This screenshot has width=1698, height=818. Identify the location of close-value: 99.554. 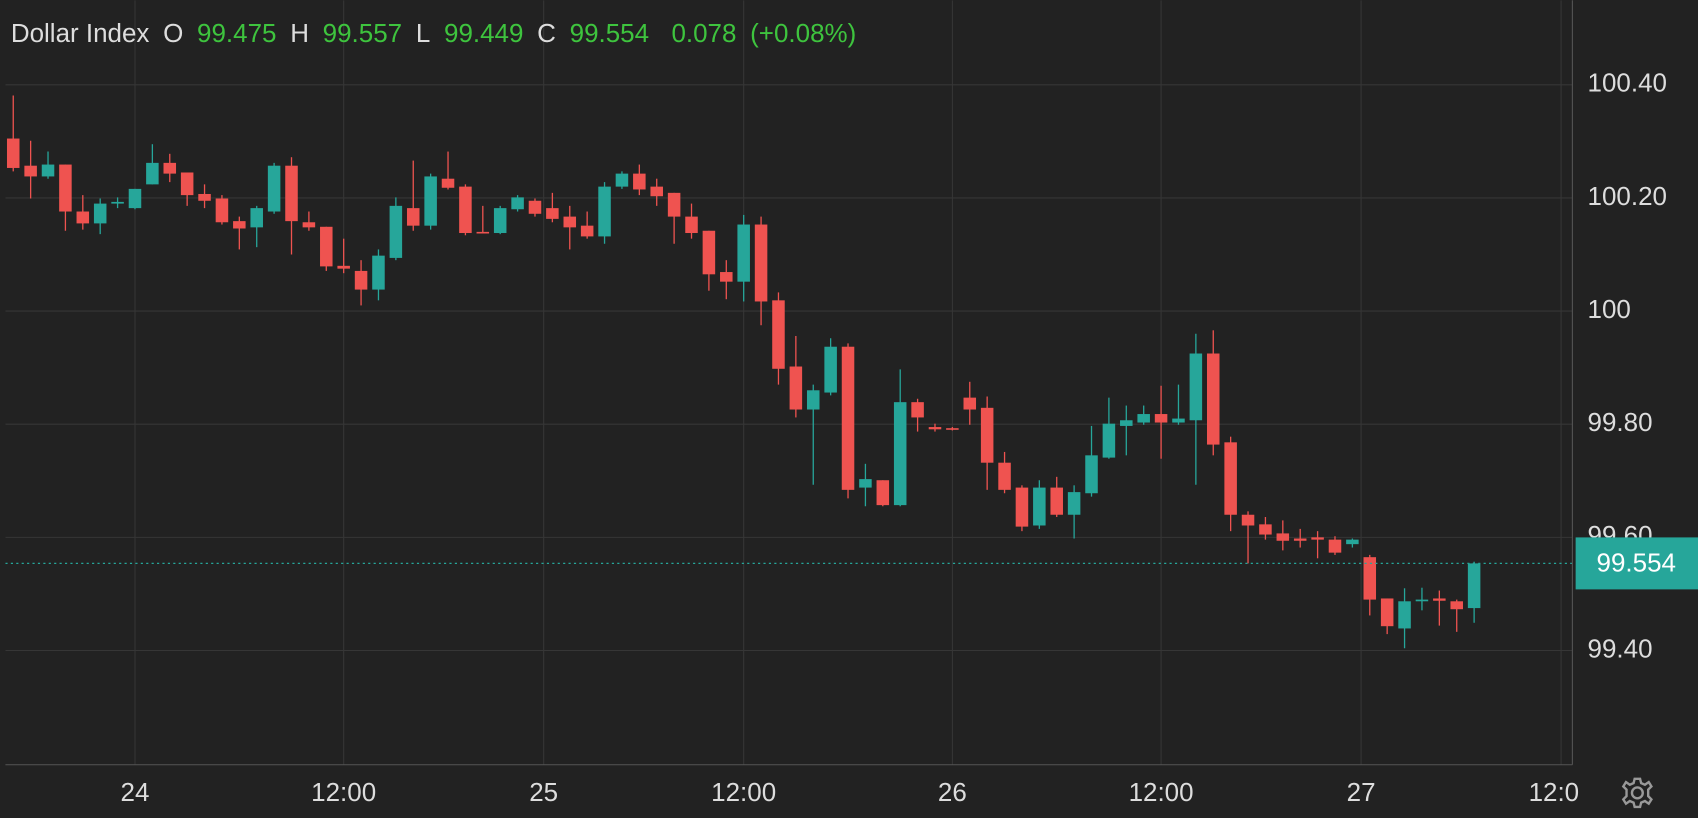
(609, 33).